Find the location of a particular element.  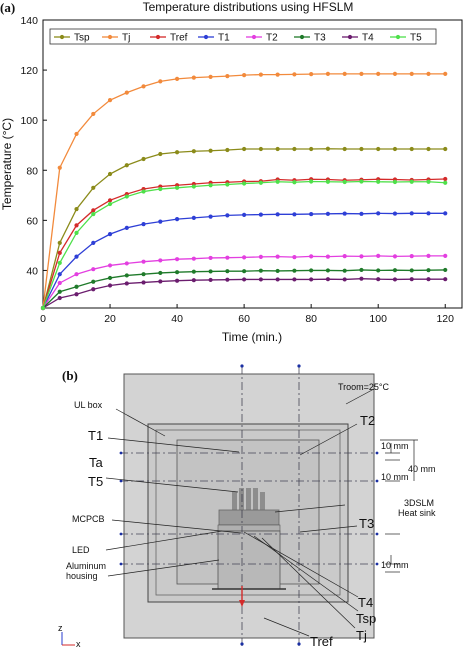

dim-10mm-top: 10 mm is located at coordinates (395, 446).